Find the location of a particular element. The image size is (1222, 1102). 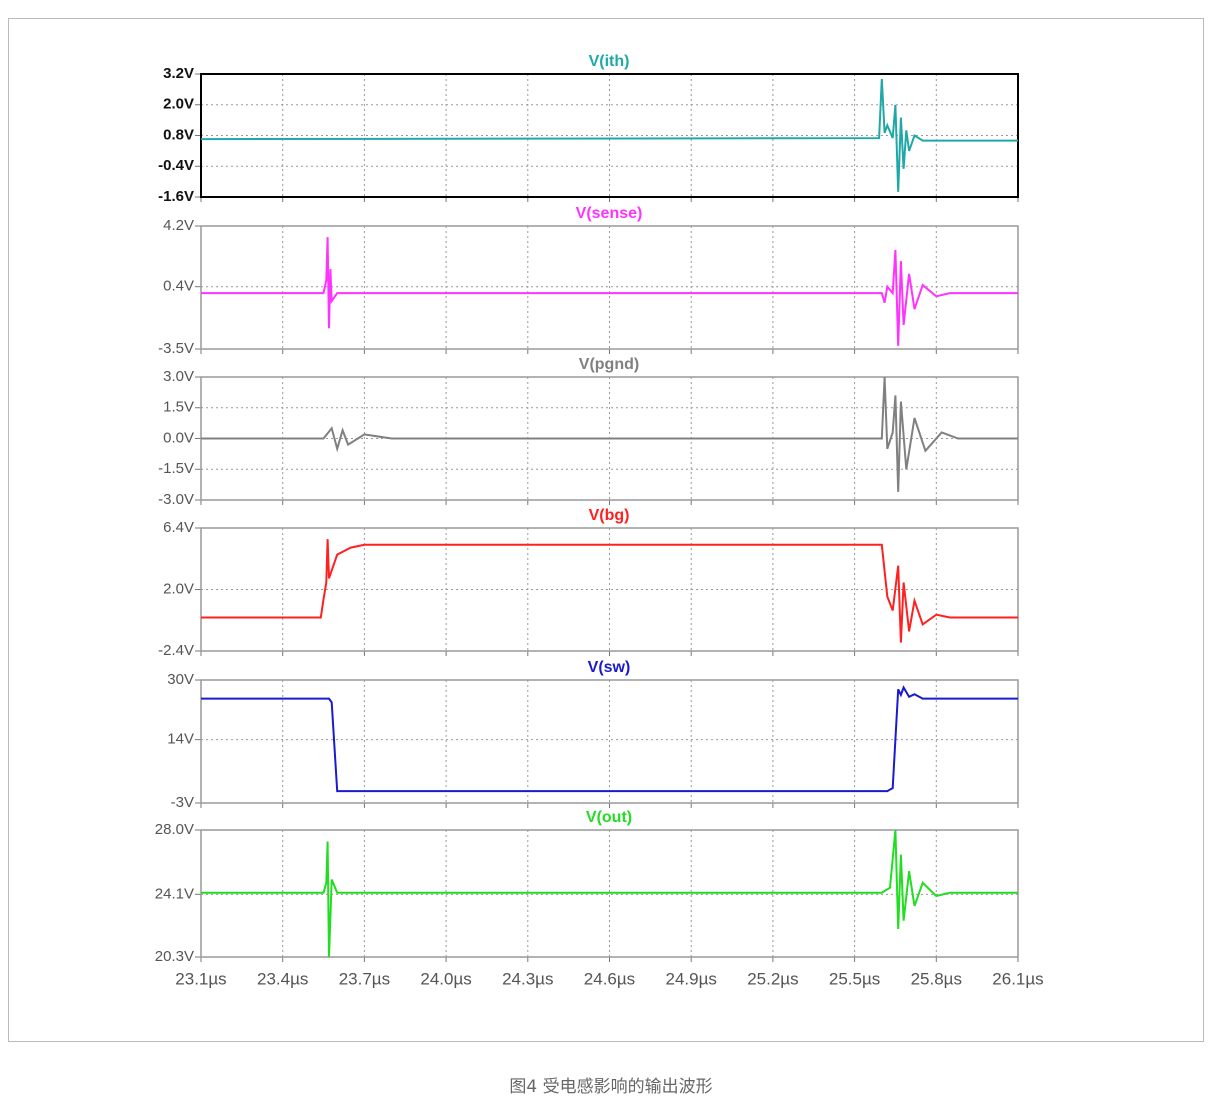

series-title: V(pgnd) is located at coordinates (609, 364).